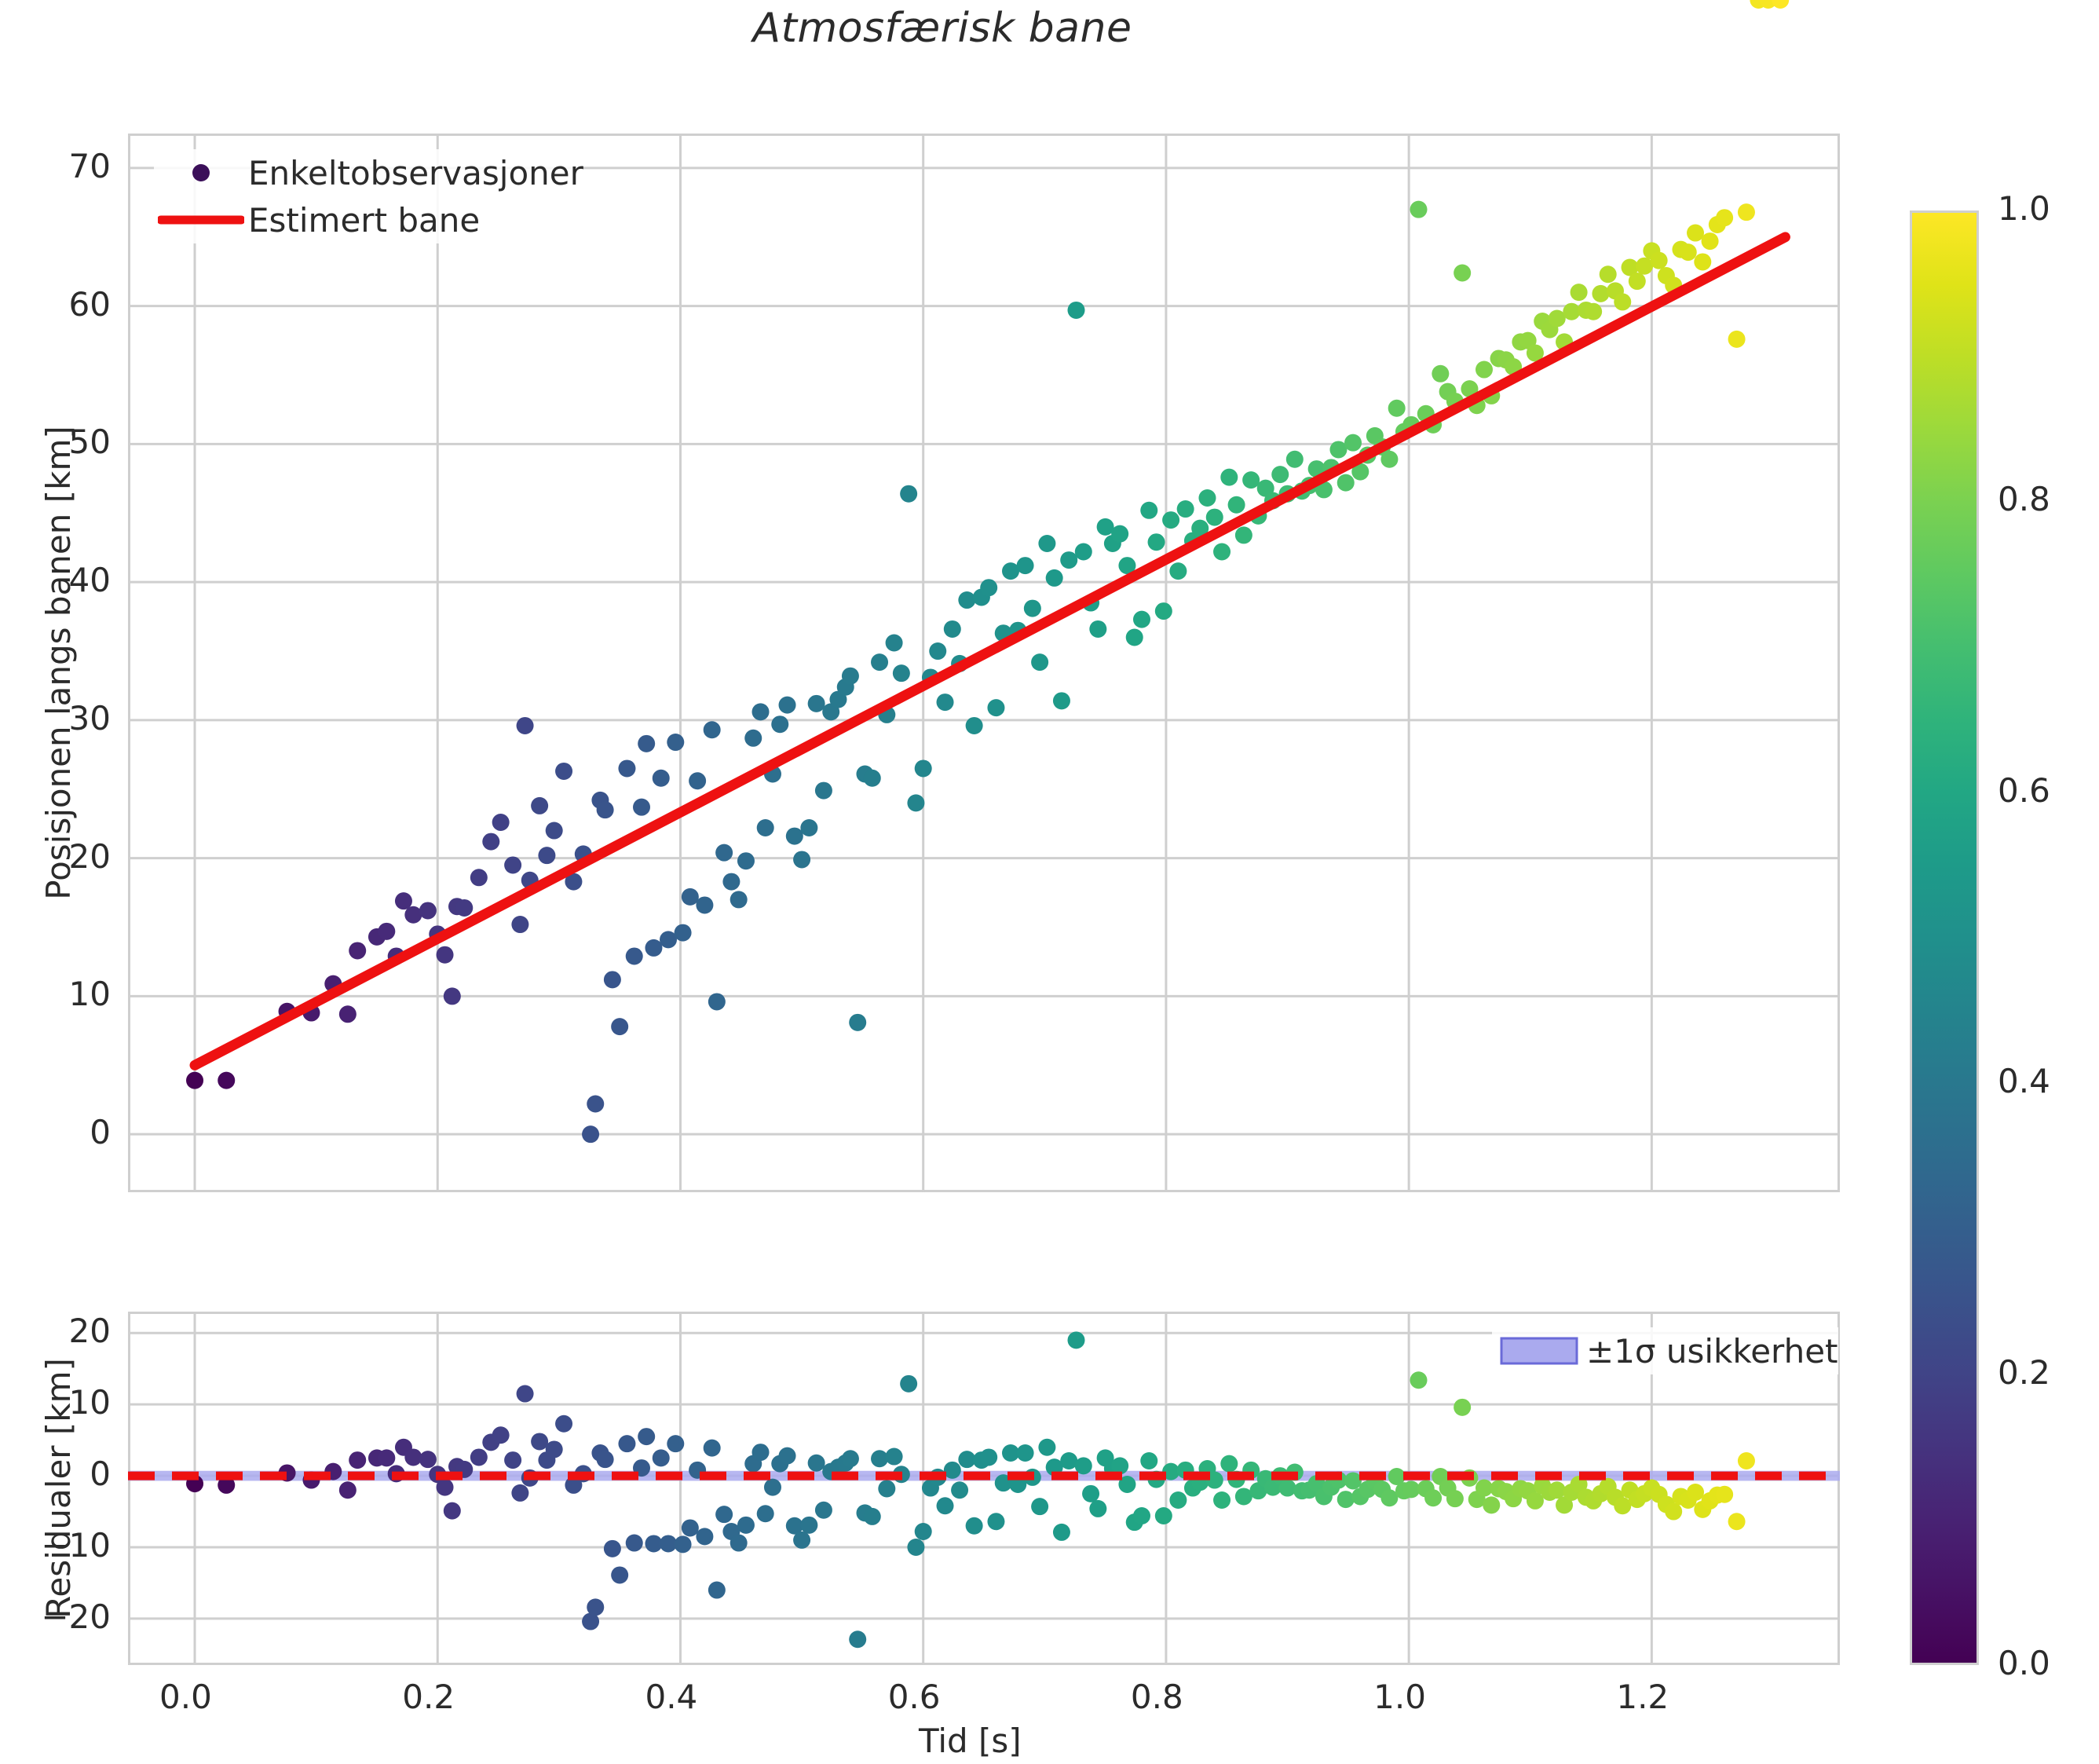  What do you see at coordinates (428, 1697) in the screenshot?
I see `tick-label: 0.2` at bounding box center [428, 1697].